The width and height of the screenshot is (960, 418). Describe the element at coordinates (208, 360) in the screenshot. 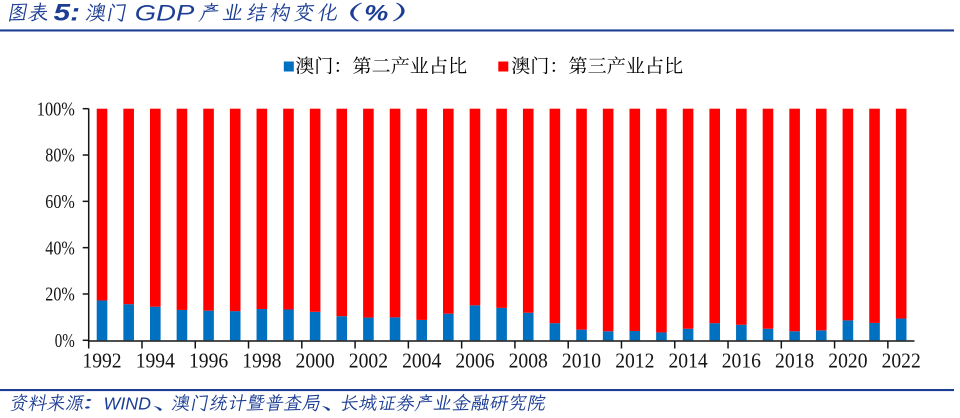

I see `svg-text: 1996` at that location.